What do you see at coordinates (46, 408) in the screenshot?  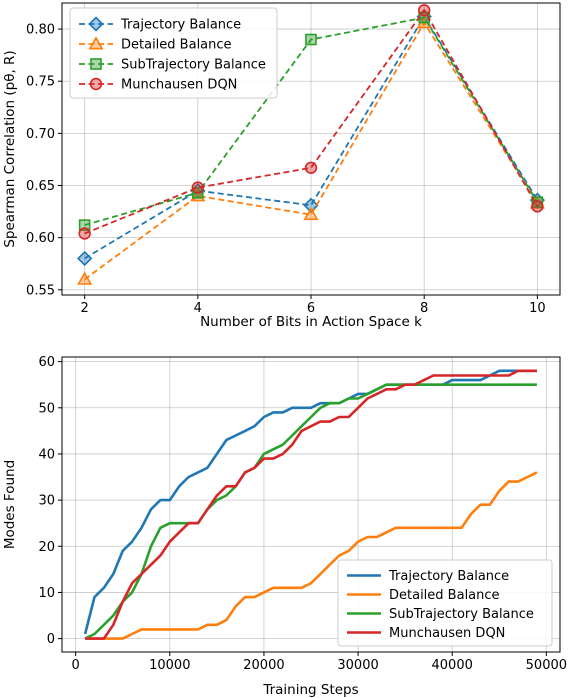 I see `y-tick-label: 50` at bounding box center [46, 408].